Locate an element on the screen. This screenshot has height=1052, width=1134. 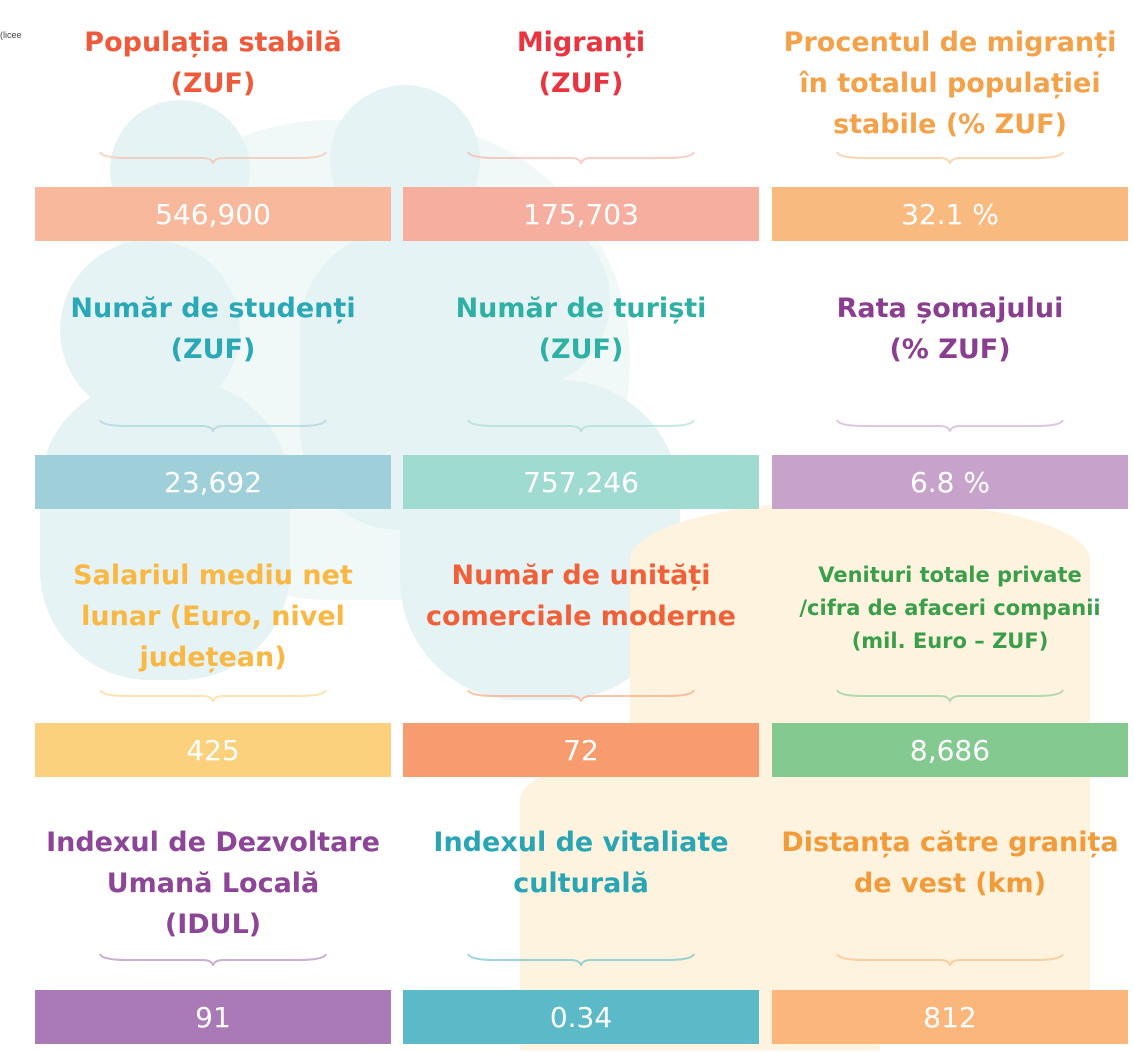
title-line: comerciale moderne is located at coordinates (581, 616).